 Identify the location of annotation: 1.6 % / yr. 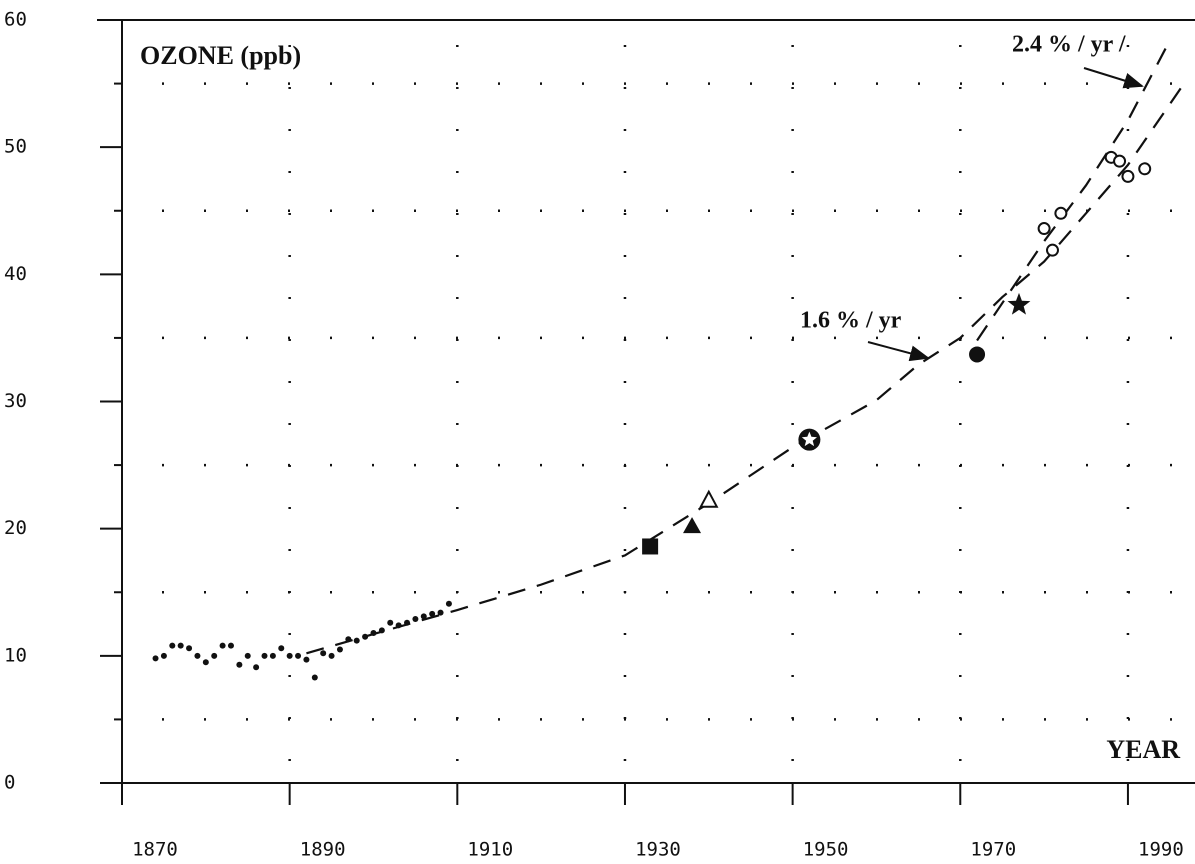
(851, 321).